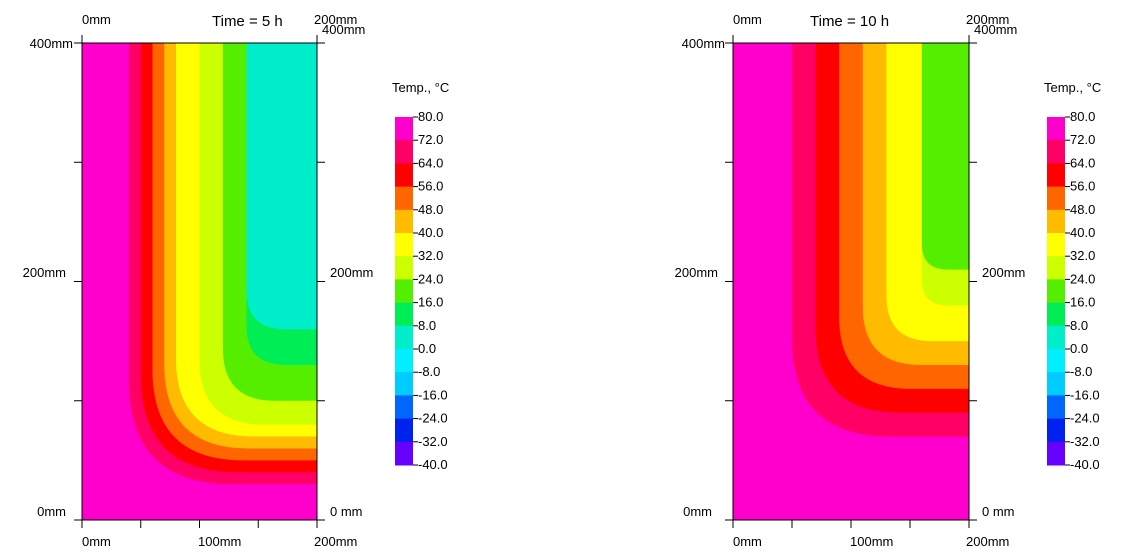 The image size is (1124, 552). Describe the element at coordinates (247, 21) in the screenshot. I see `panel-title: Time = 5 h` at that location.